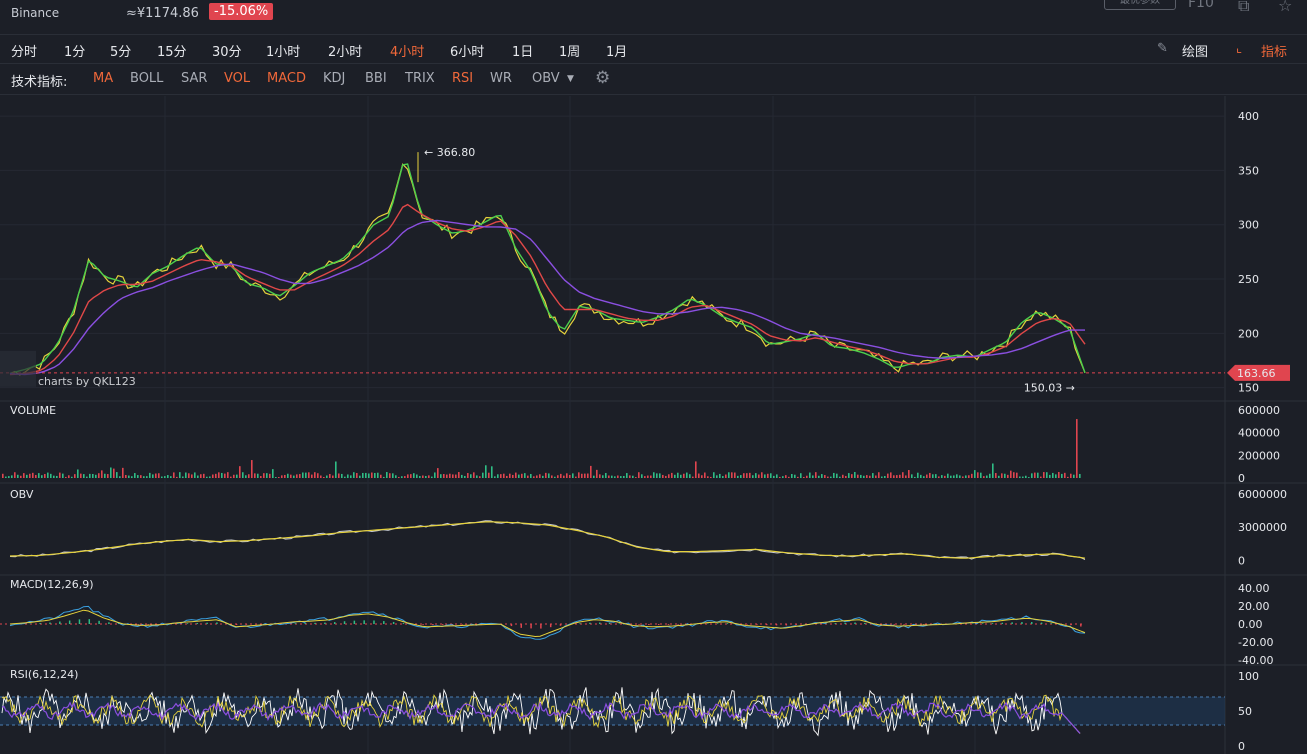  What do you see at coordinates (603, 78) in the screenshot?
I see `gear-icon: ⚙` at bounding box center [603, 78].